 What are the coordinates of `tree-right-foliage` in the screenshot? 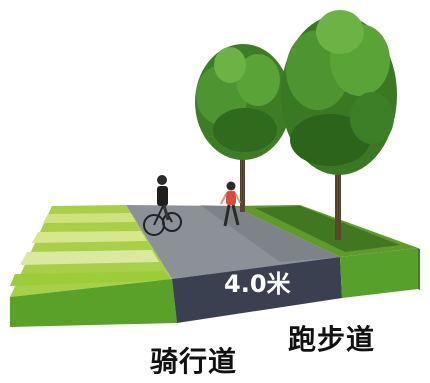 It's located at (339, 92).